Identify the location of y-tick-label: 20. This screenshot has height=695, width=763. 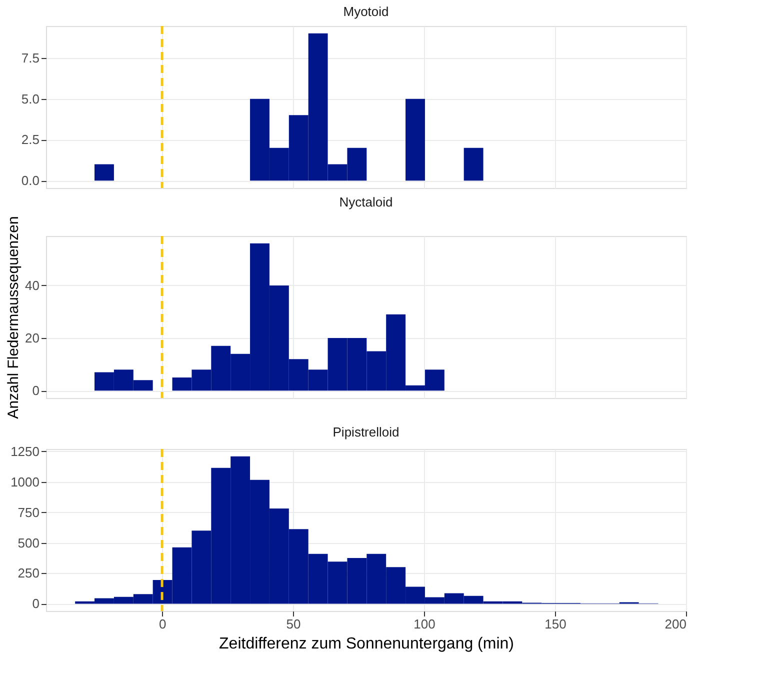
(32, 338).